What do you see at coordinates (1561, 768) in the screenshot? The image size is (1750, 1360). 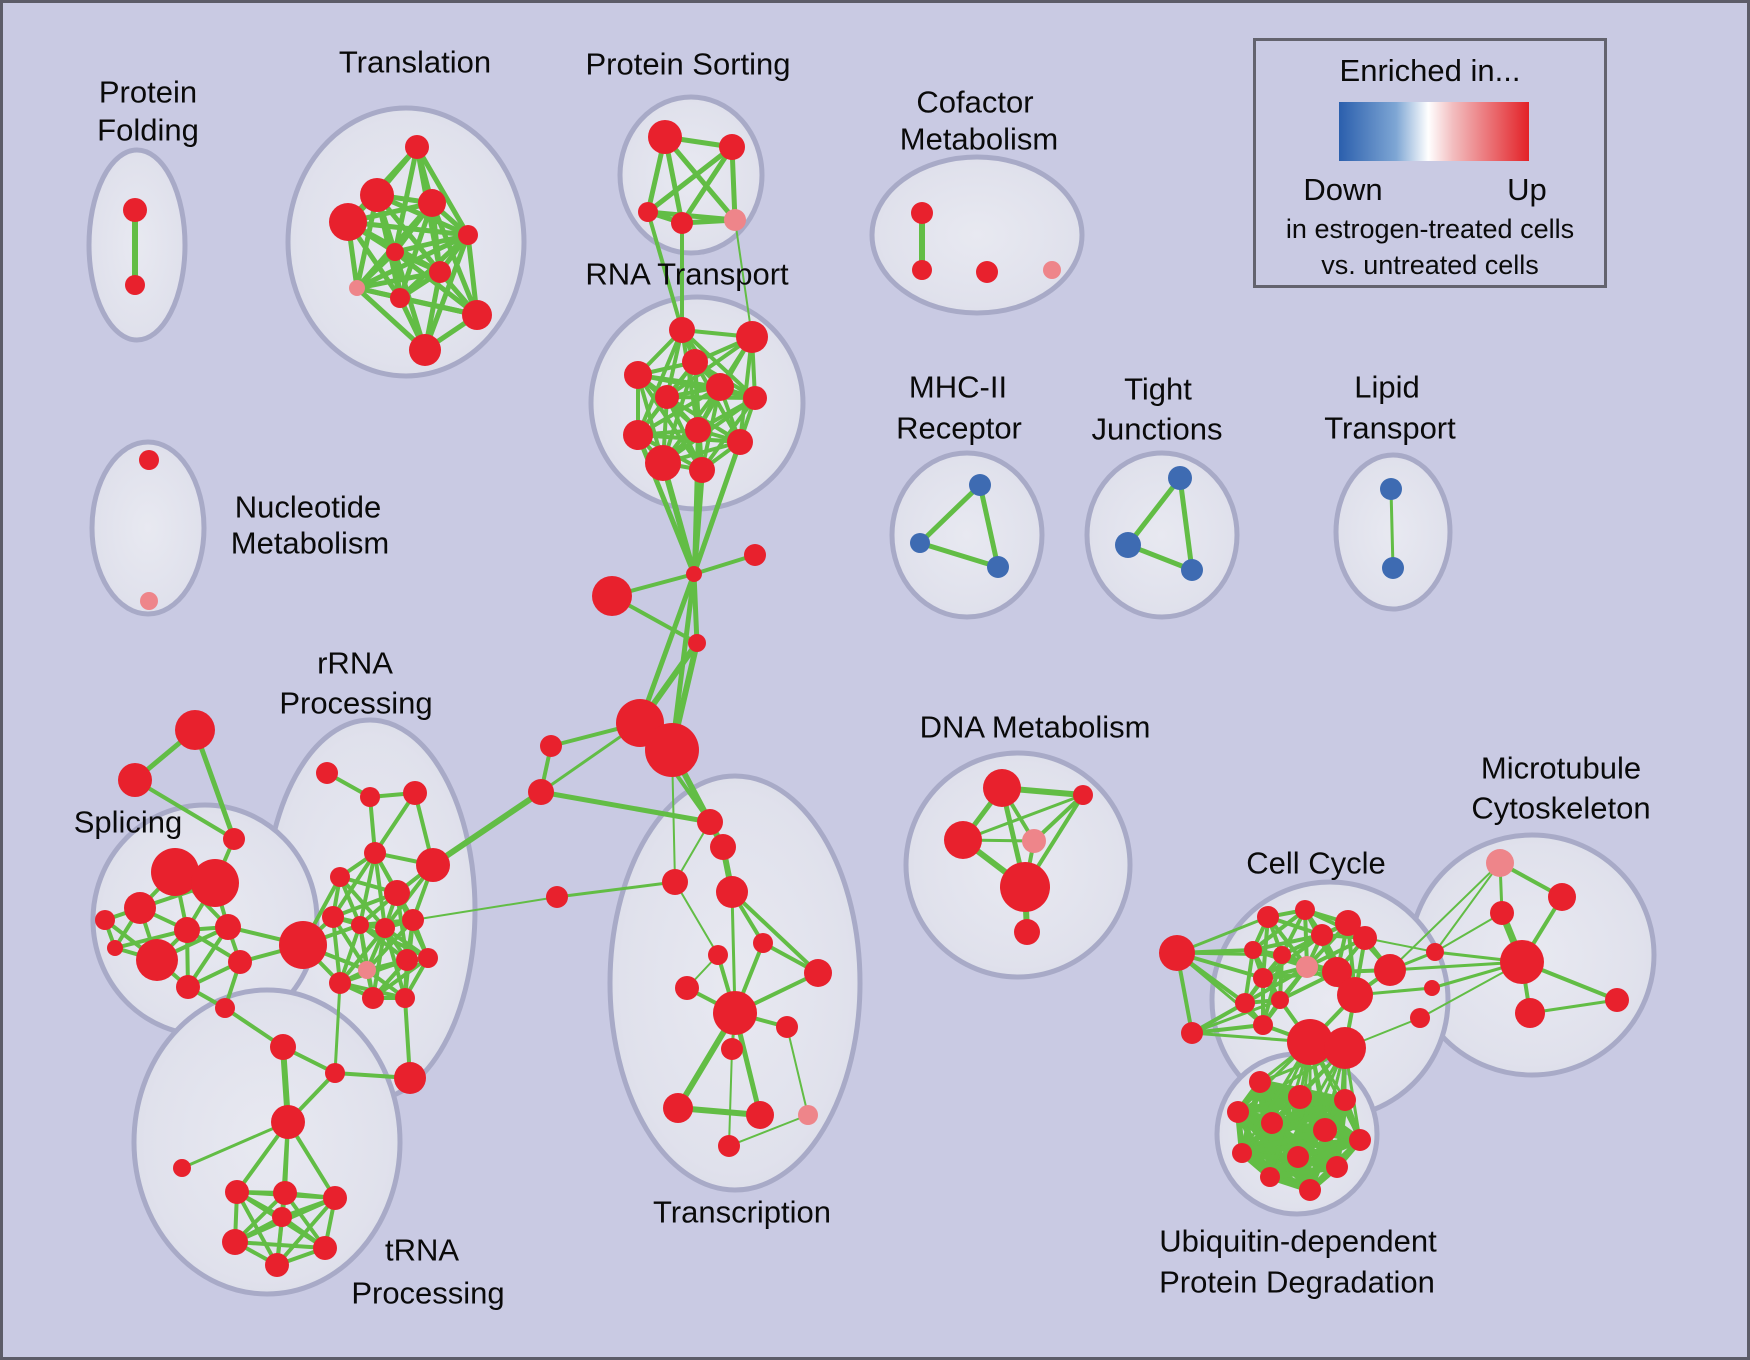 I see `cluster-label-microtubule: Microtubule` at bounding box center [1561, 768].